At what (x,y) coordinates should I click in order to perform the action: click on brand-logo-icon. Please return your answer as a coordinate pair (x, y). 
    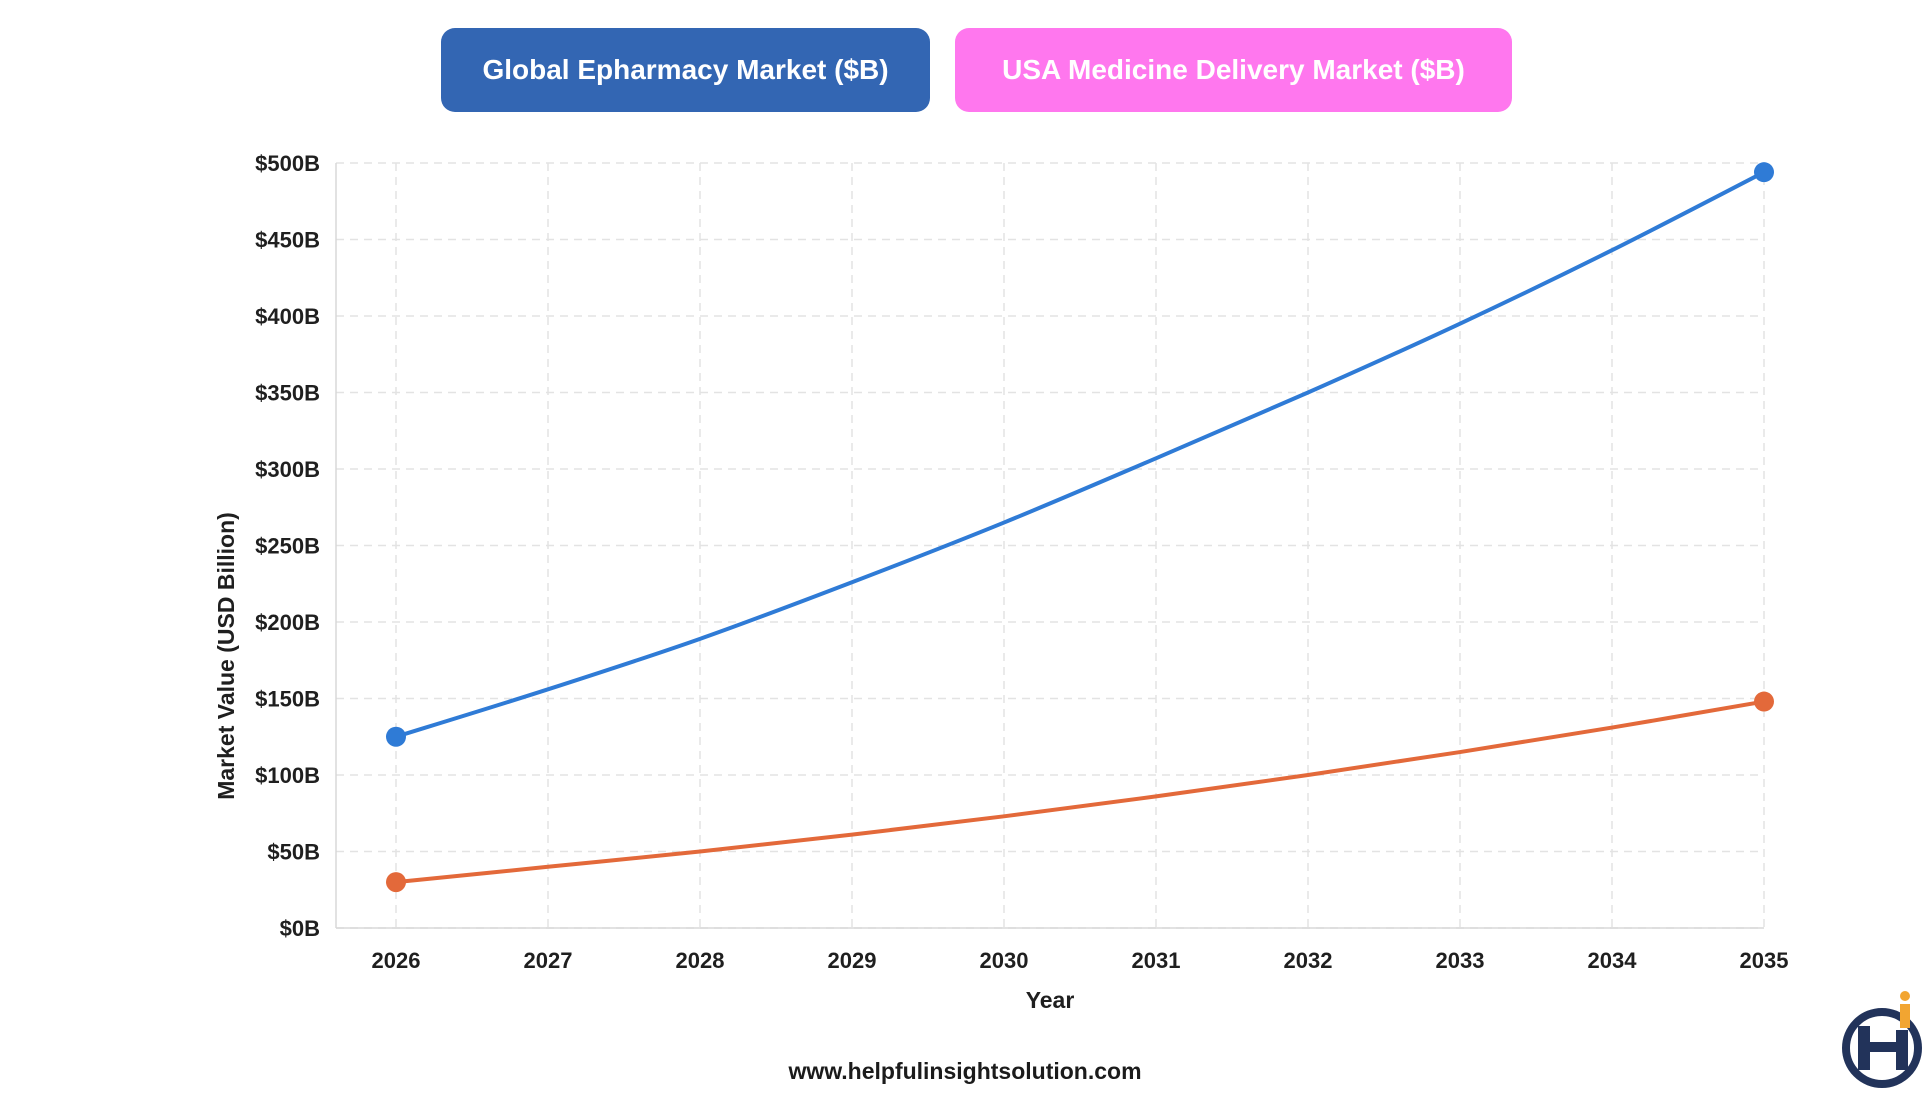
    Looking at the image, I should click on (1882, 1039).